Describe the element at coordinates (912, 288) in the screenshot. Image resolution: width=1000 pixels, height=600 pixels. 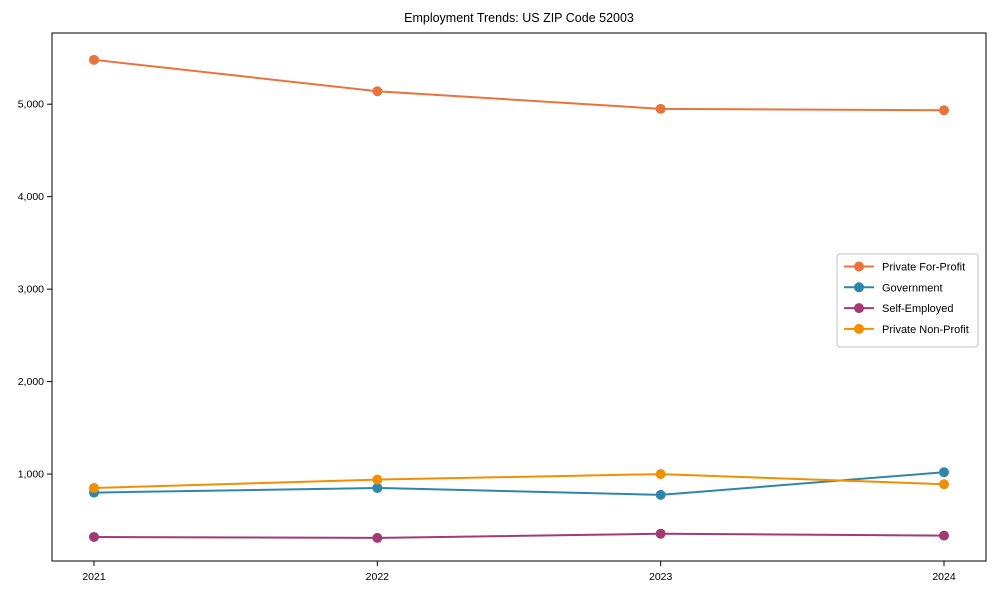
I see `legend-label-government: Government` at that location.